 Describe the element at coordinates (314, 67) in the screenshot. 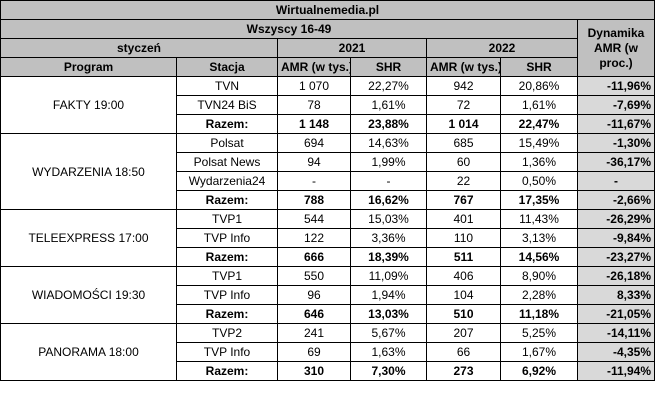

I see `amr-2021-column-header: AMR (w tys.)` at that location.